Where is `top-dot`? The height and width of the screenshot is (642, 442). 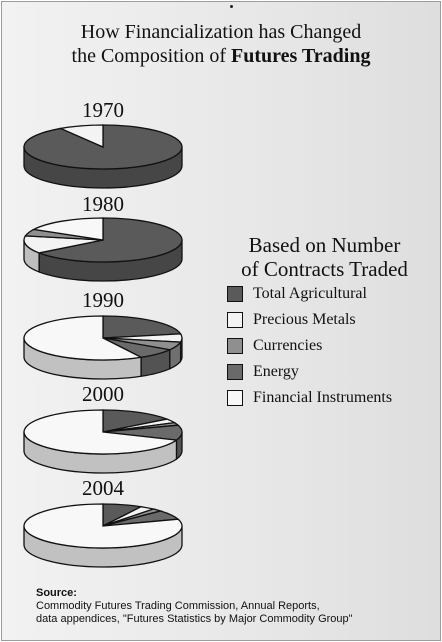 top-dot is located at coordinates (231, 6).